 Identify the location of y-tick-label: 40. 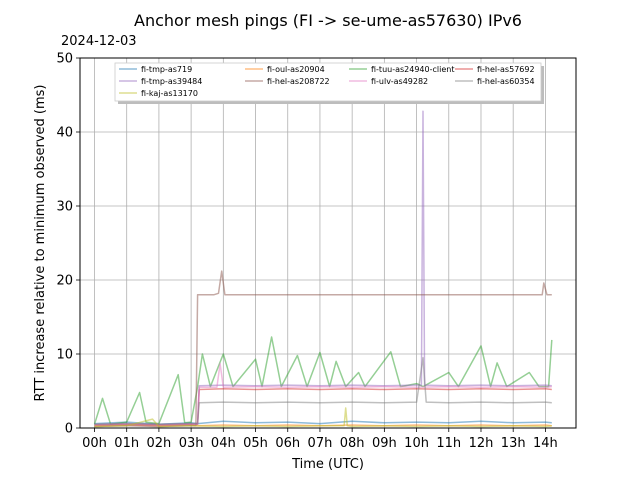
(64, 133).